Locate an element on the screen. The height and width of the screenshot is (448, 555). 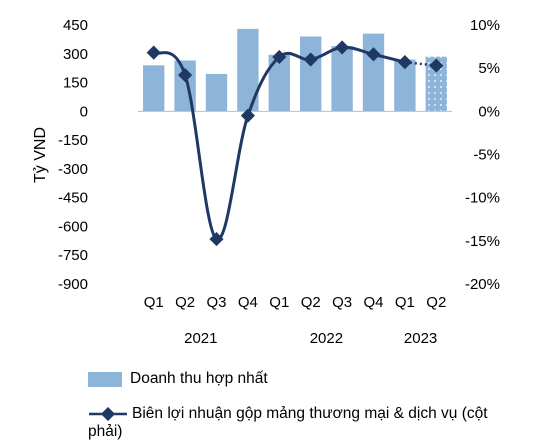
year-label: 2022 is located at coordinates (326, 338).